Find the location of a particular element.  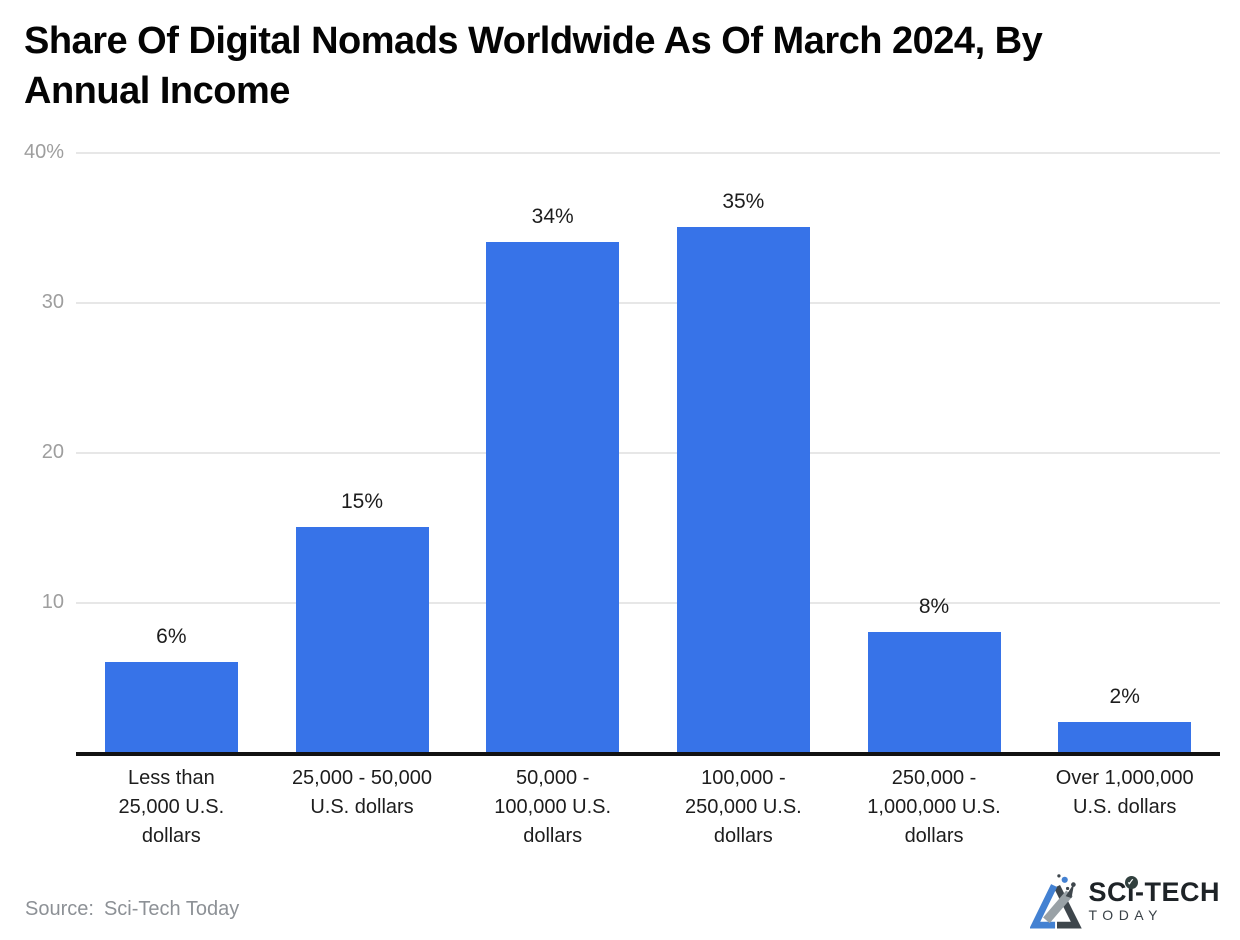

bar-value-label: 34% is located at coordinates (552, 216).